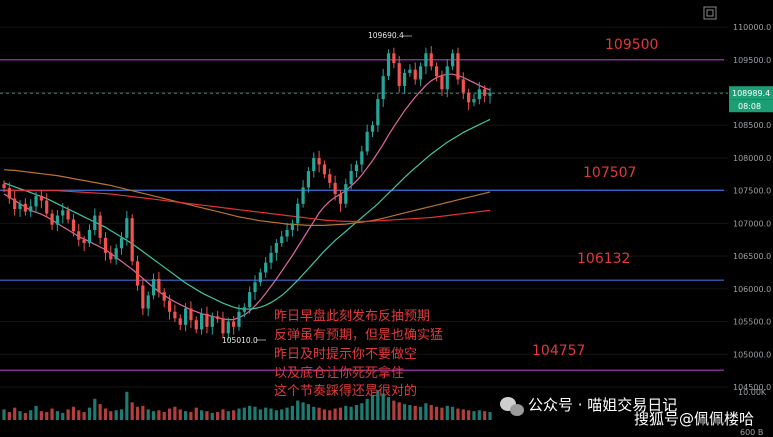 This screenshot has height=437, width=773. I want to click on level-label-106132: 106132, so click(603, 259).